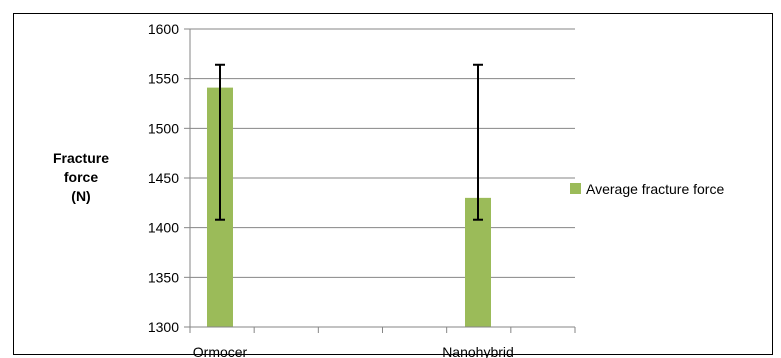 Image resolution: width=781 pixels, height=358 pixels. Describe the element at coordinates (163, 327) in the screenshot. I see `y-tick-label: 1300` at that location.